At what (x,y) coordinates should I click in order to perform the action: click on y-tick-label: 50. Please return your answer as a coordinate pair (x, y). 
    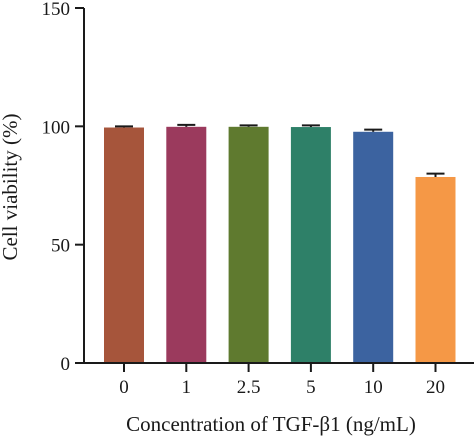
    Looking at the image, I should click on (60, 246).